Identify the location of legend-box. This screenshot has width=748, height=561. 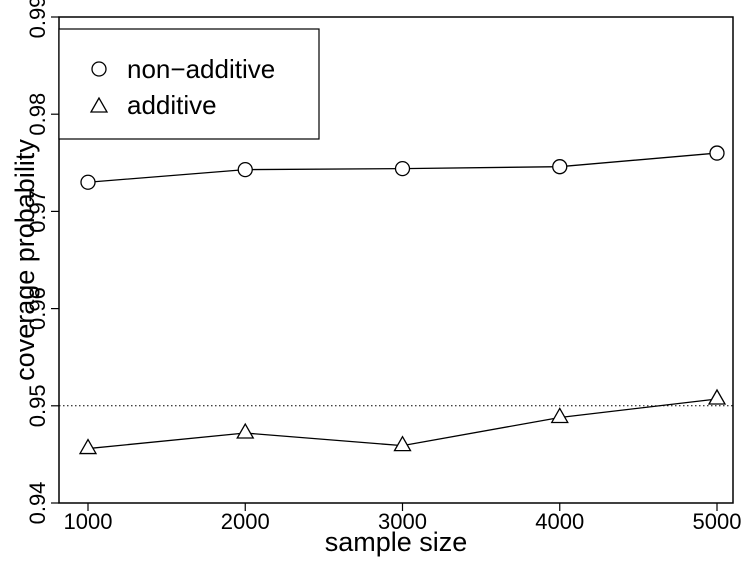
(189, 84).